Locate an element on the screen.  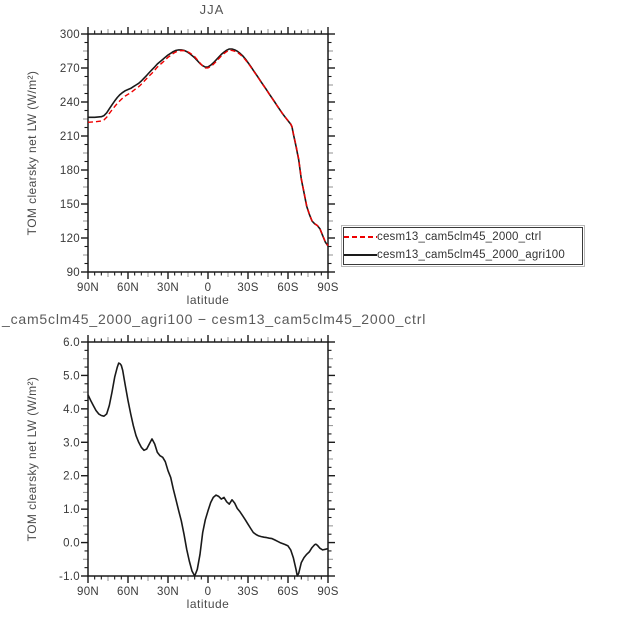
y-tick-label: 6.0 is located at coordinates (71, 343).